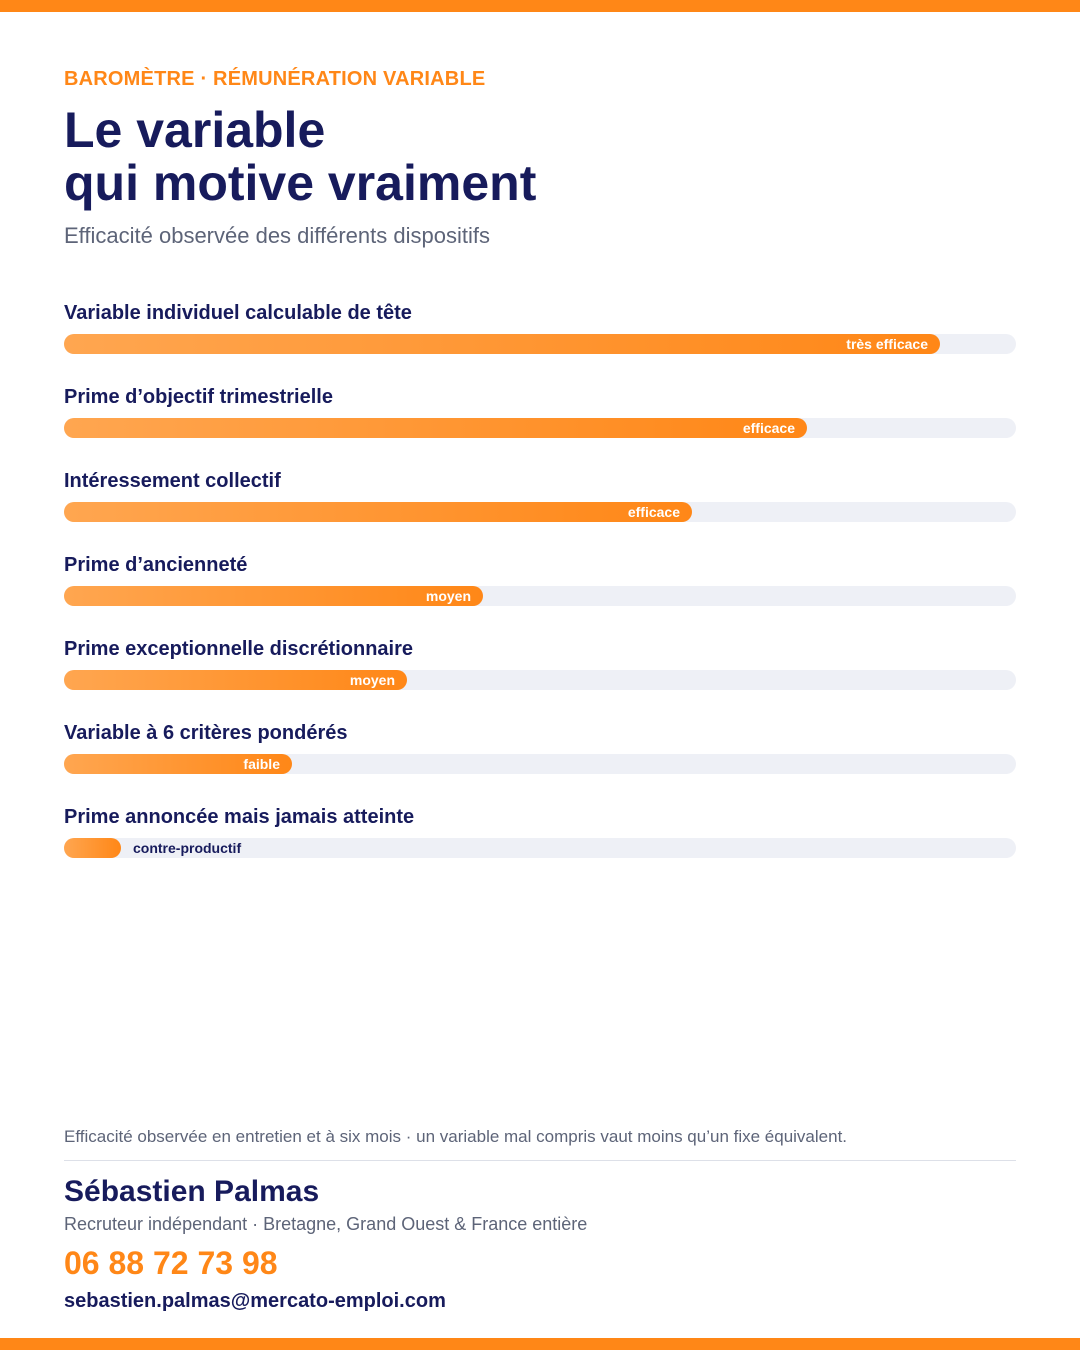 The height and width of the screenshot is (1350, 1080). I want to click on bar-category-label: Prime d’objectif trimestrielle, so click(198, 397).